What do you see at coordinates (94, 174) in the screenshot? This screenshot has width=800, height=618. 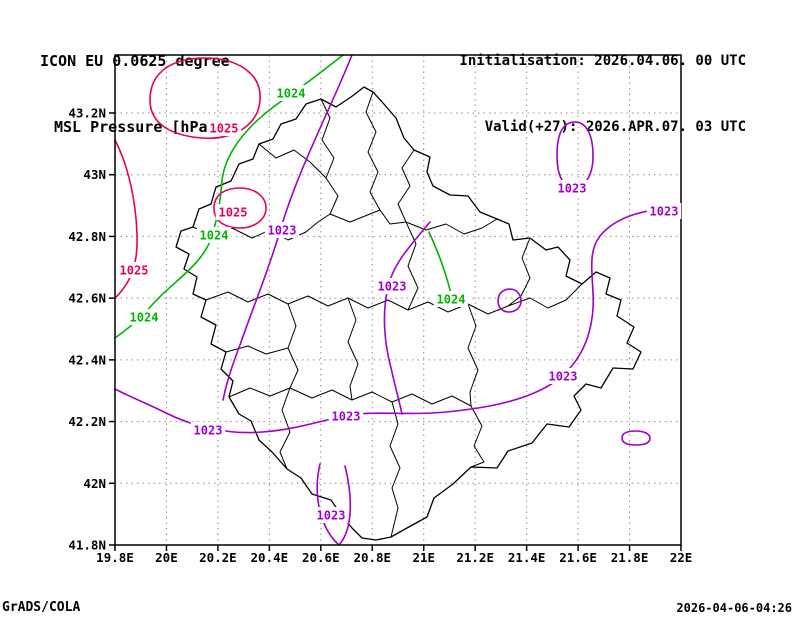 I see `y-axis-tick-label: 43N` at bounding box center [94, 174].